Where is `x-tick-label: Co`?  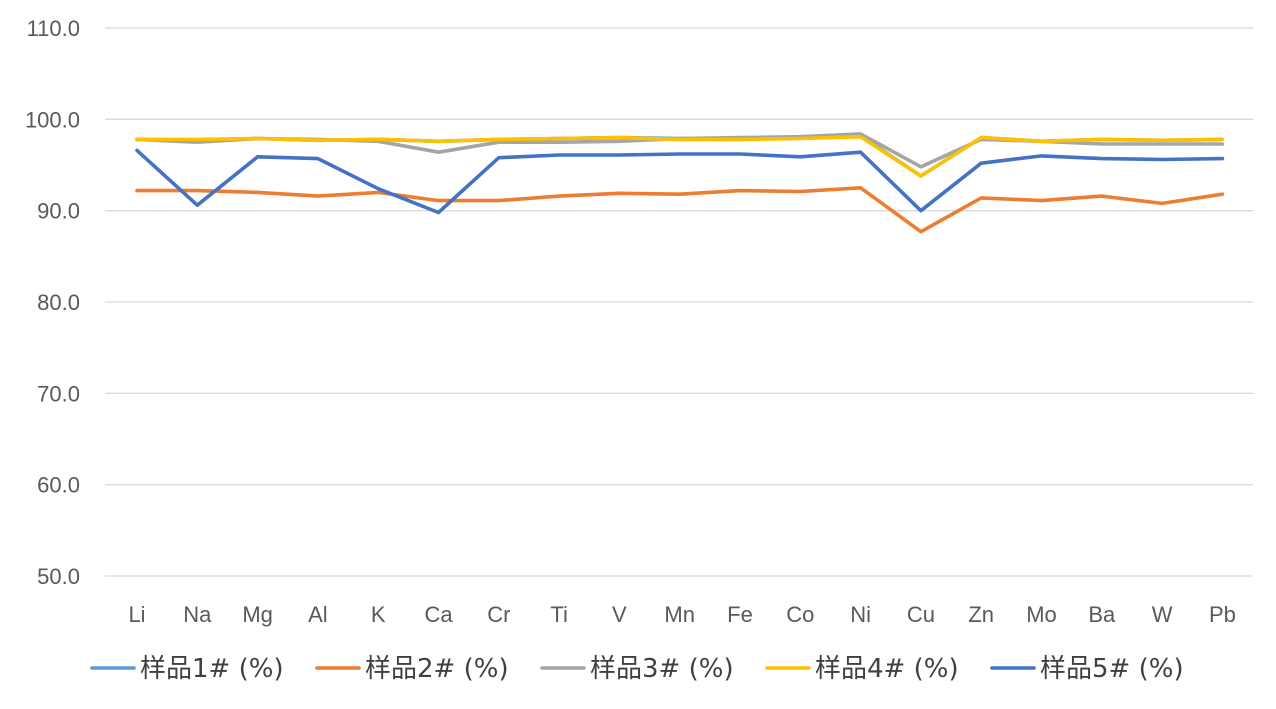 x-tick-label: Co is located at coordinates (800, 614).